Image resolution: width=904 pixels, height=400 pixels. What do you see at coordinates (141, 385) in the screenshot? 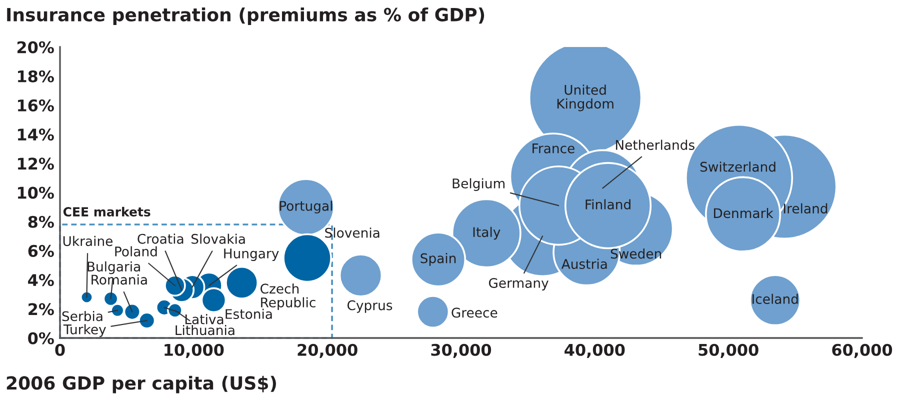
I see `x-axis-title: 2006 GDP per capita (US$)` at bounding box center [141, 385].